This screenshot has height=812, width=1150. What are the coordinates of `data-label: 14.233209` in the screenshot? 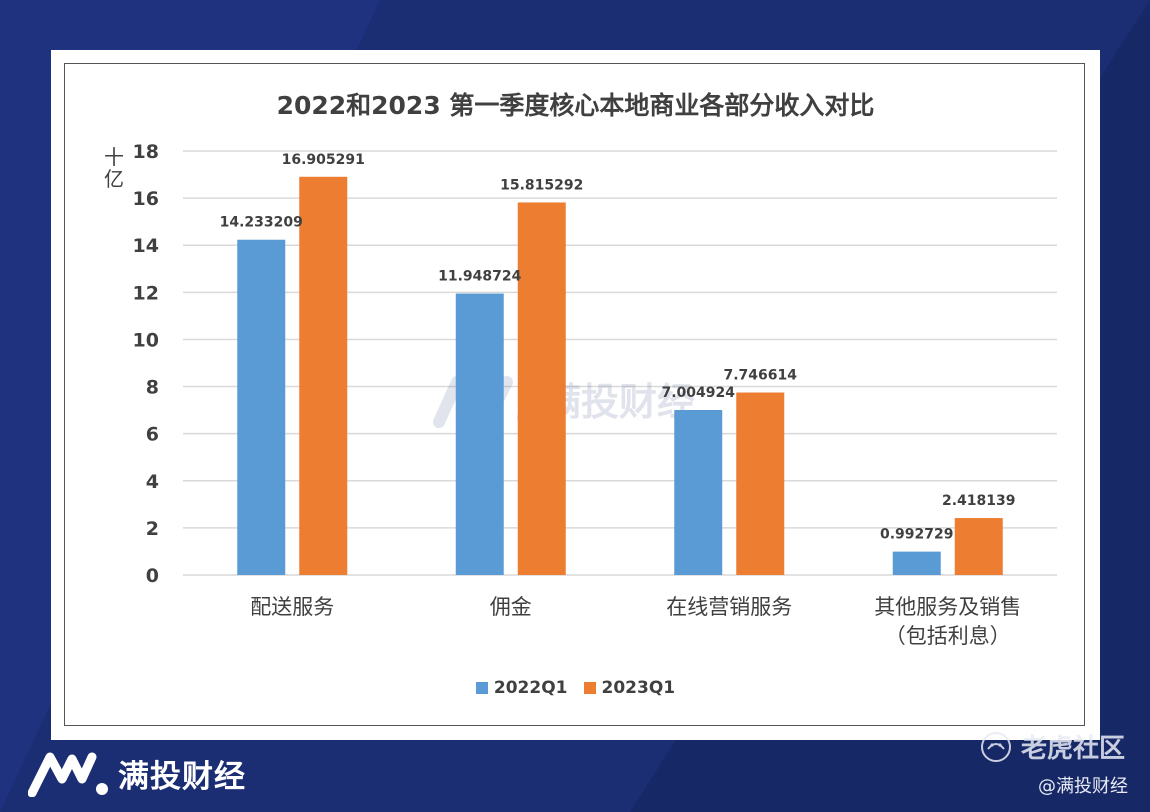 It's located at (261, 223).